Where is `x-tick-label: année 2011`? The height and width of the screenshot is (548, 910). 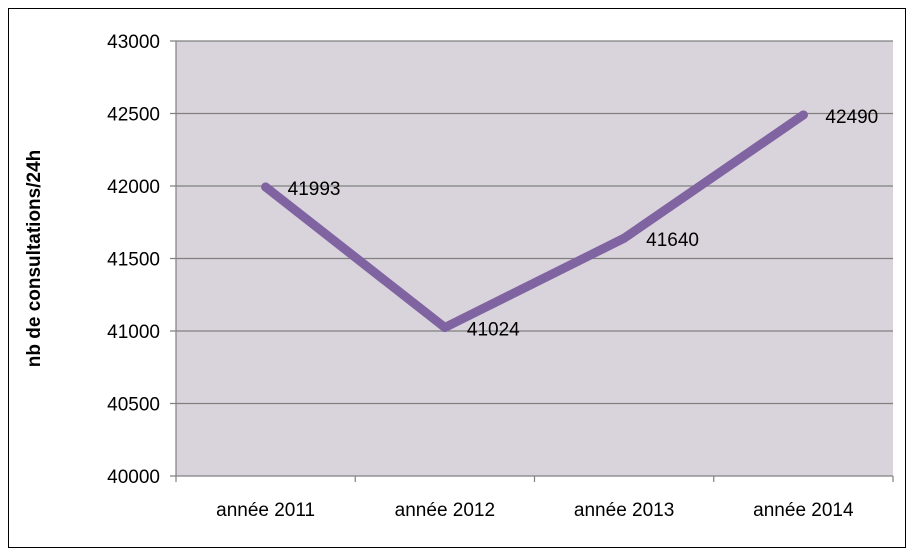 x-tick-label: année 2011 is located at coordinates (265, 510).